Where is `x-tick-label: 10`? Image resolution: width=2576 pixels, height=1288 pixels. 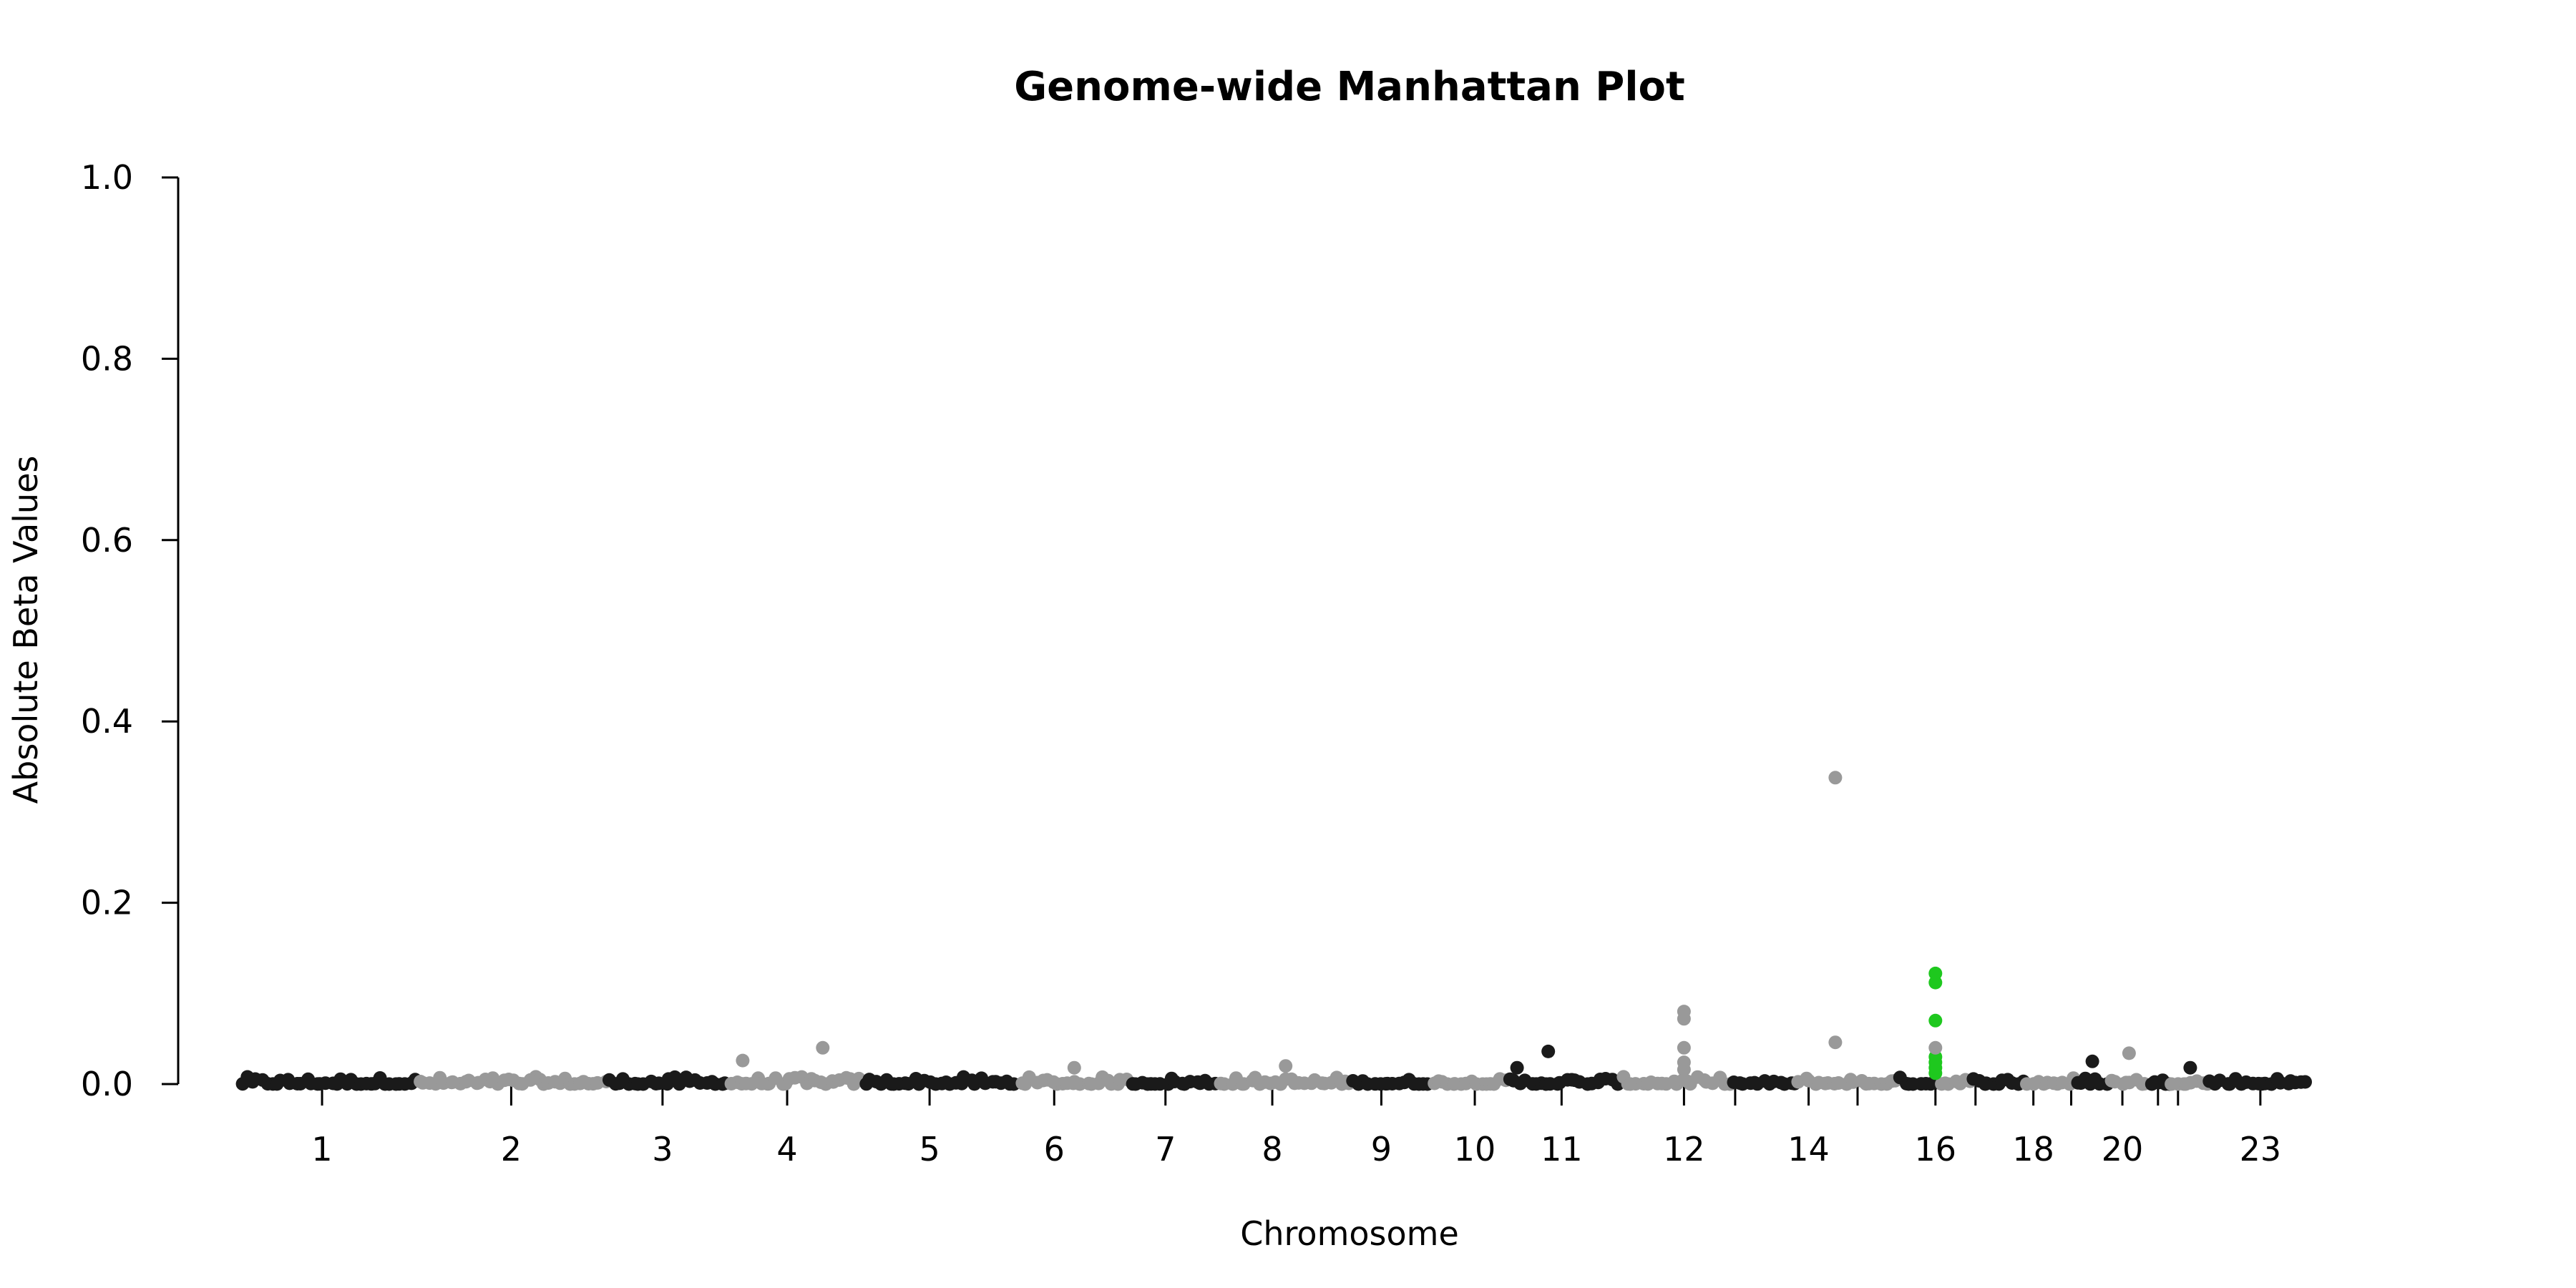
x-tick-label: 10 is located at coordinates (1475, 1149).